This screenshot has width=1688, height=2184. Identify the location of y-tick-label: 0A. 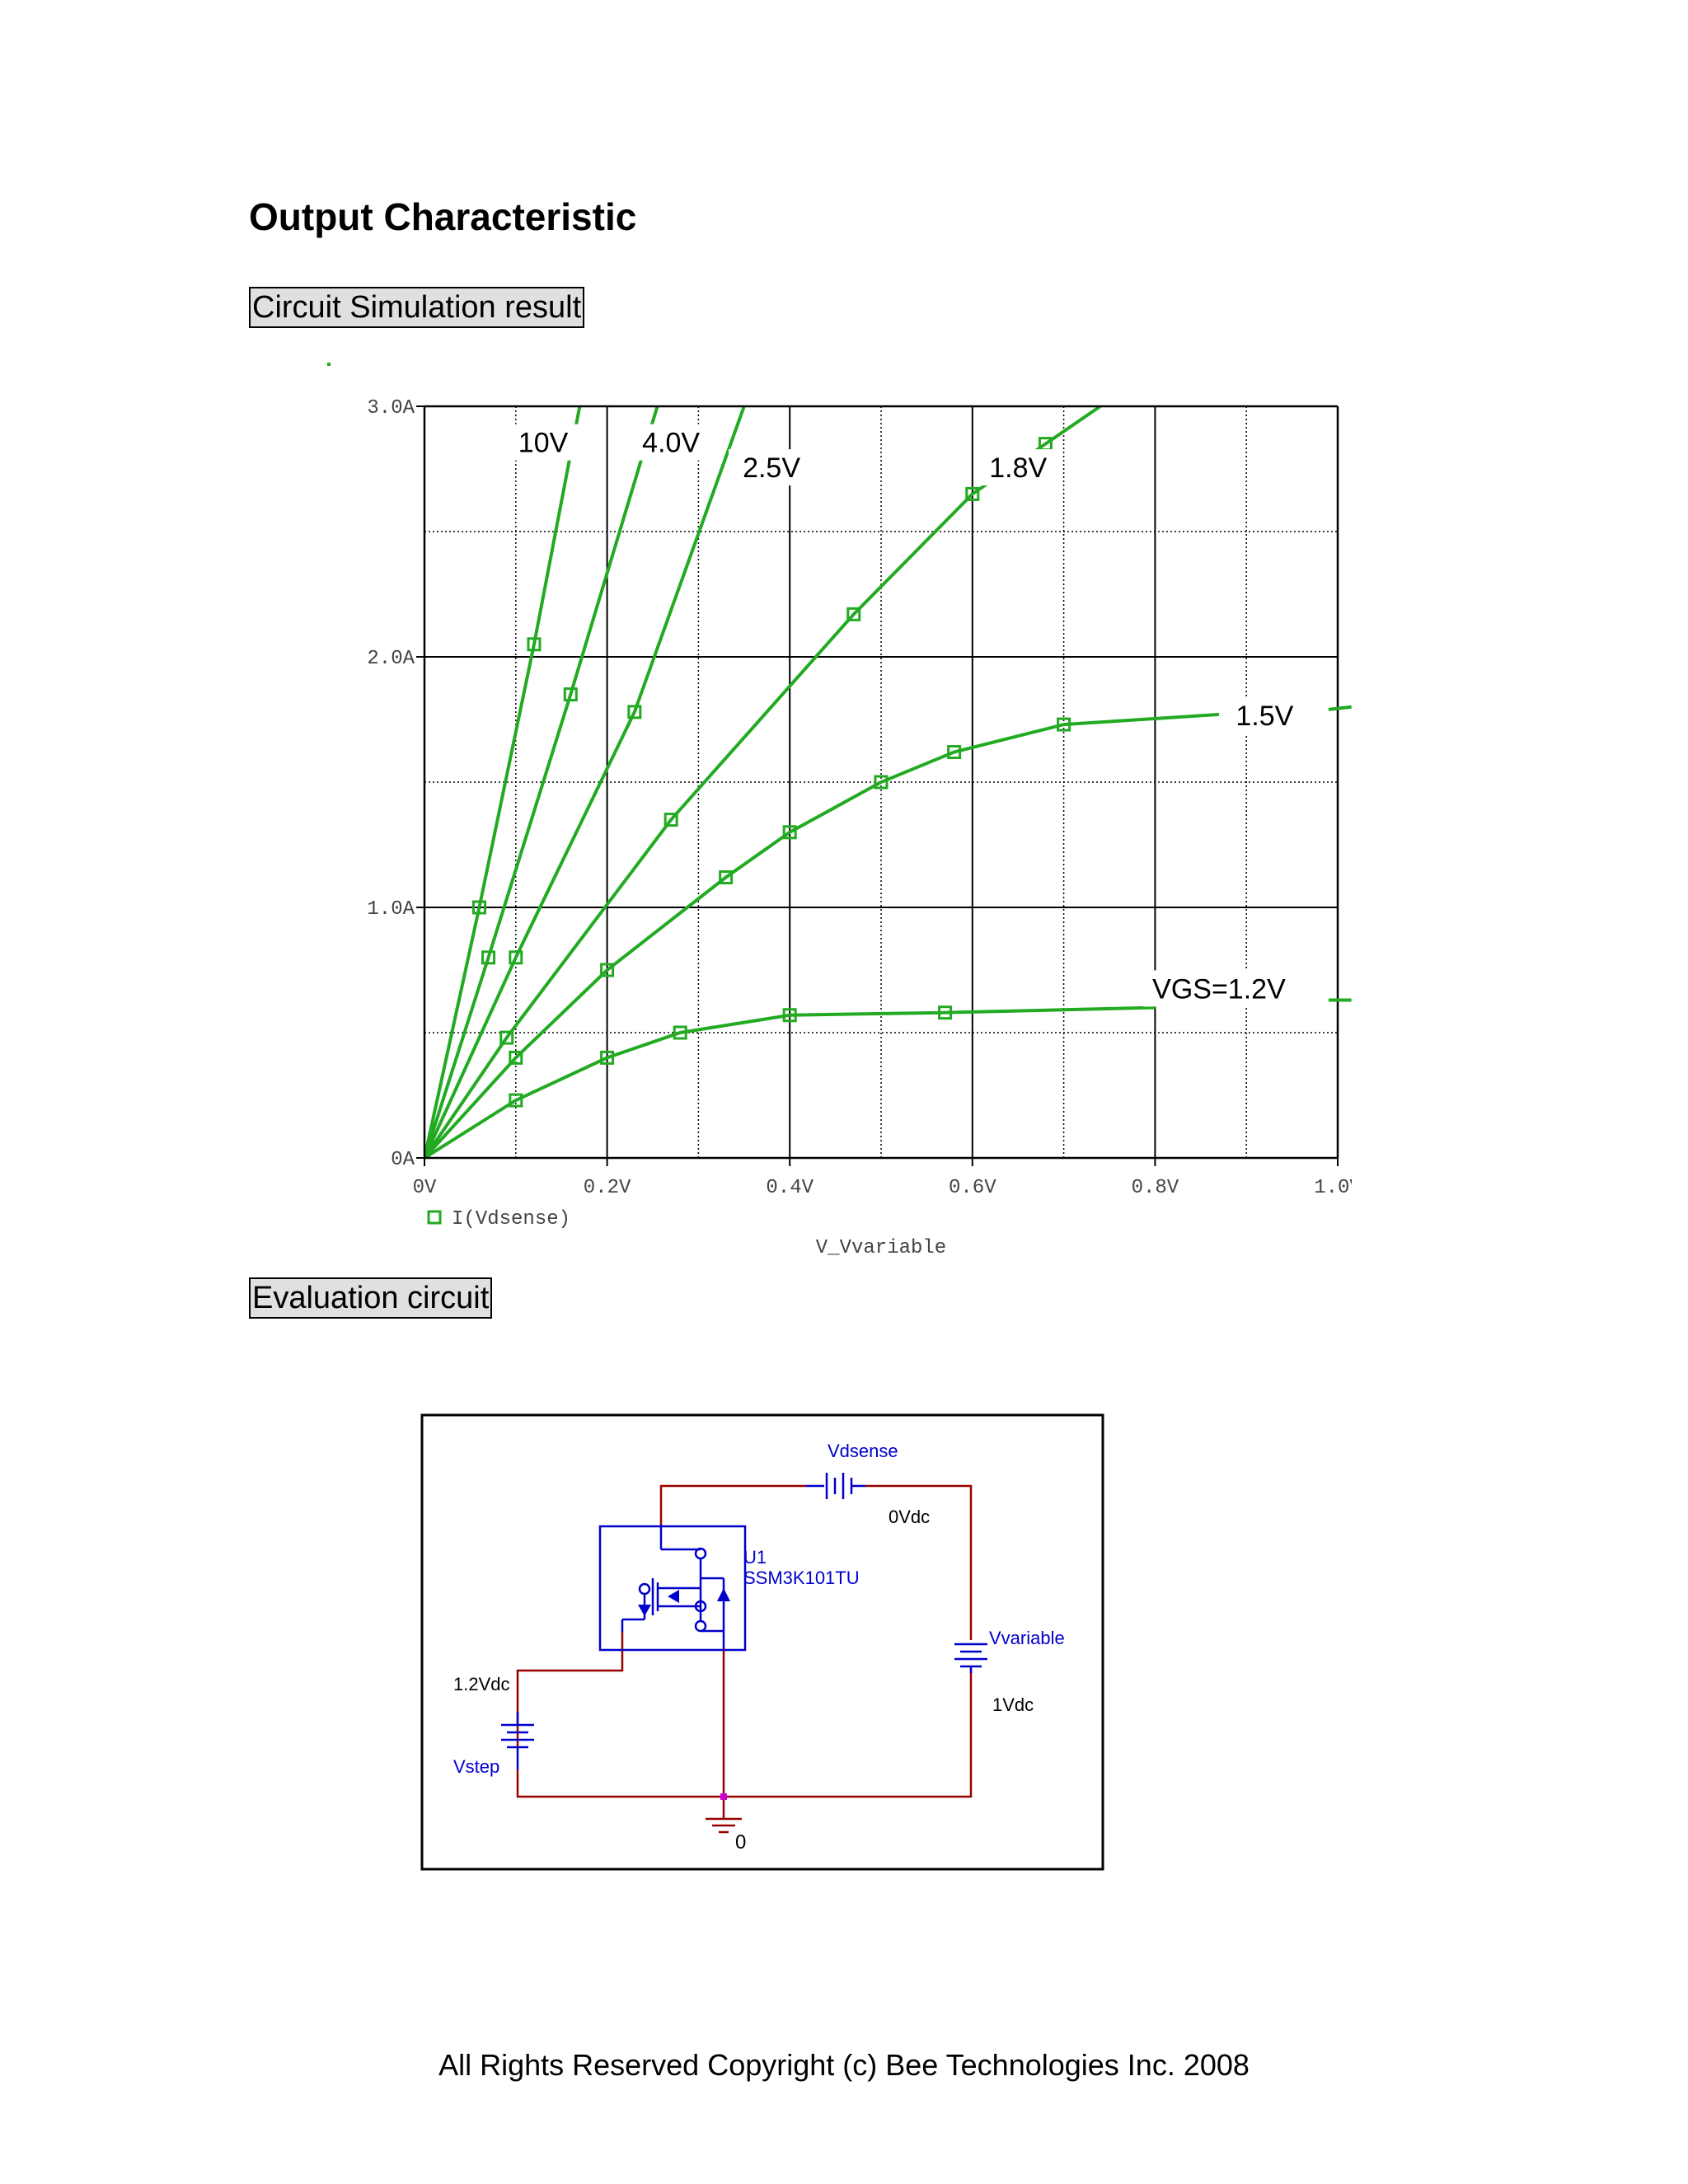
(403, 1160).